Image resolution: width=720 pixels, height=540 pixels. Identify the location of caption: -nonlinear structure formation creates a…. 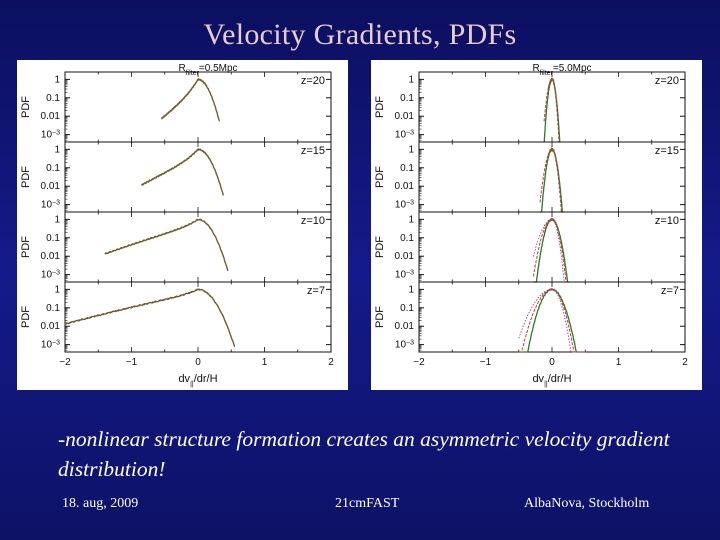
(364, 454).